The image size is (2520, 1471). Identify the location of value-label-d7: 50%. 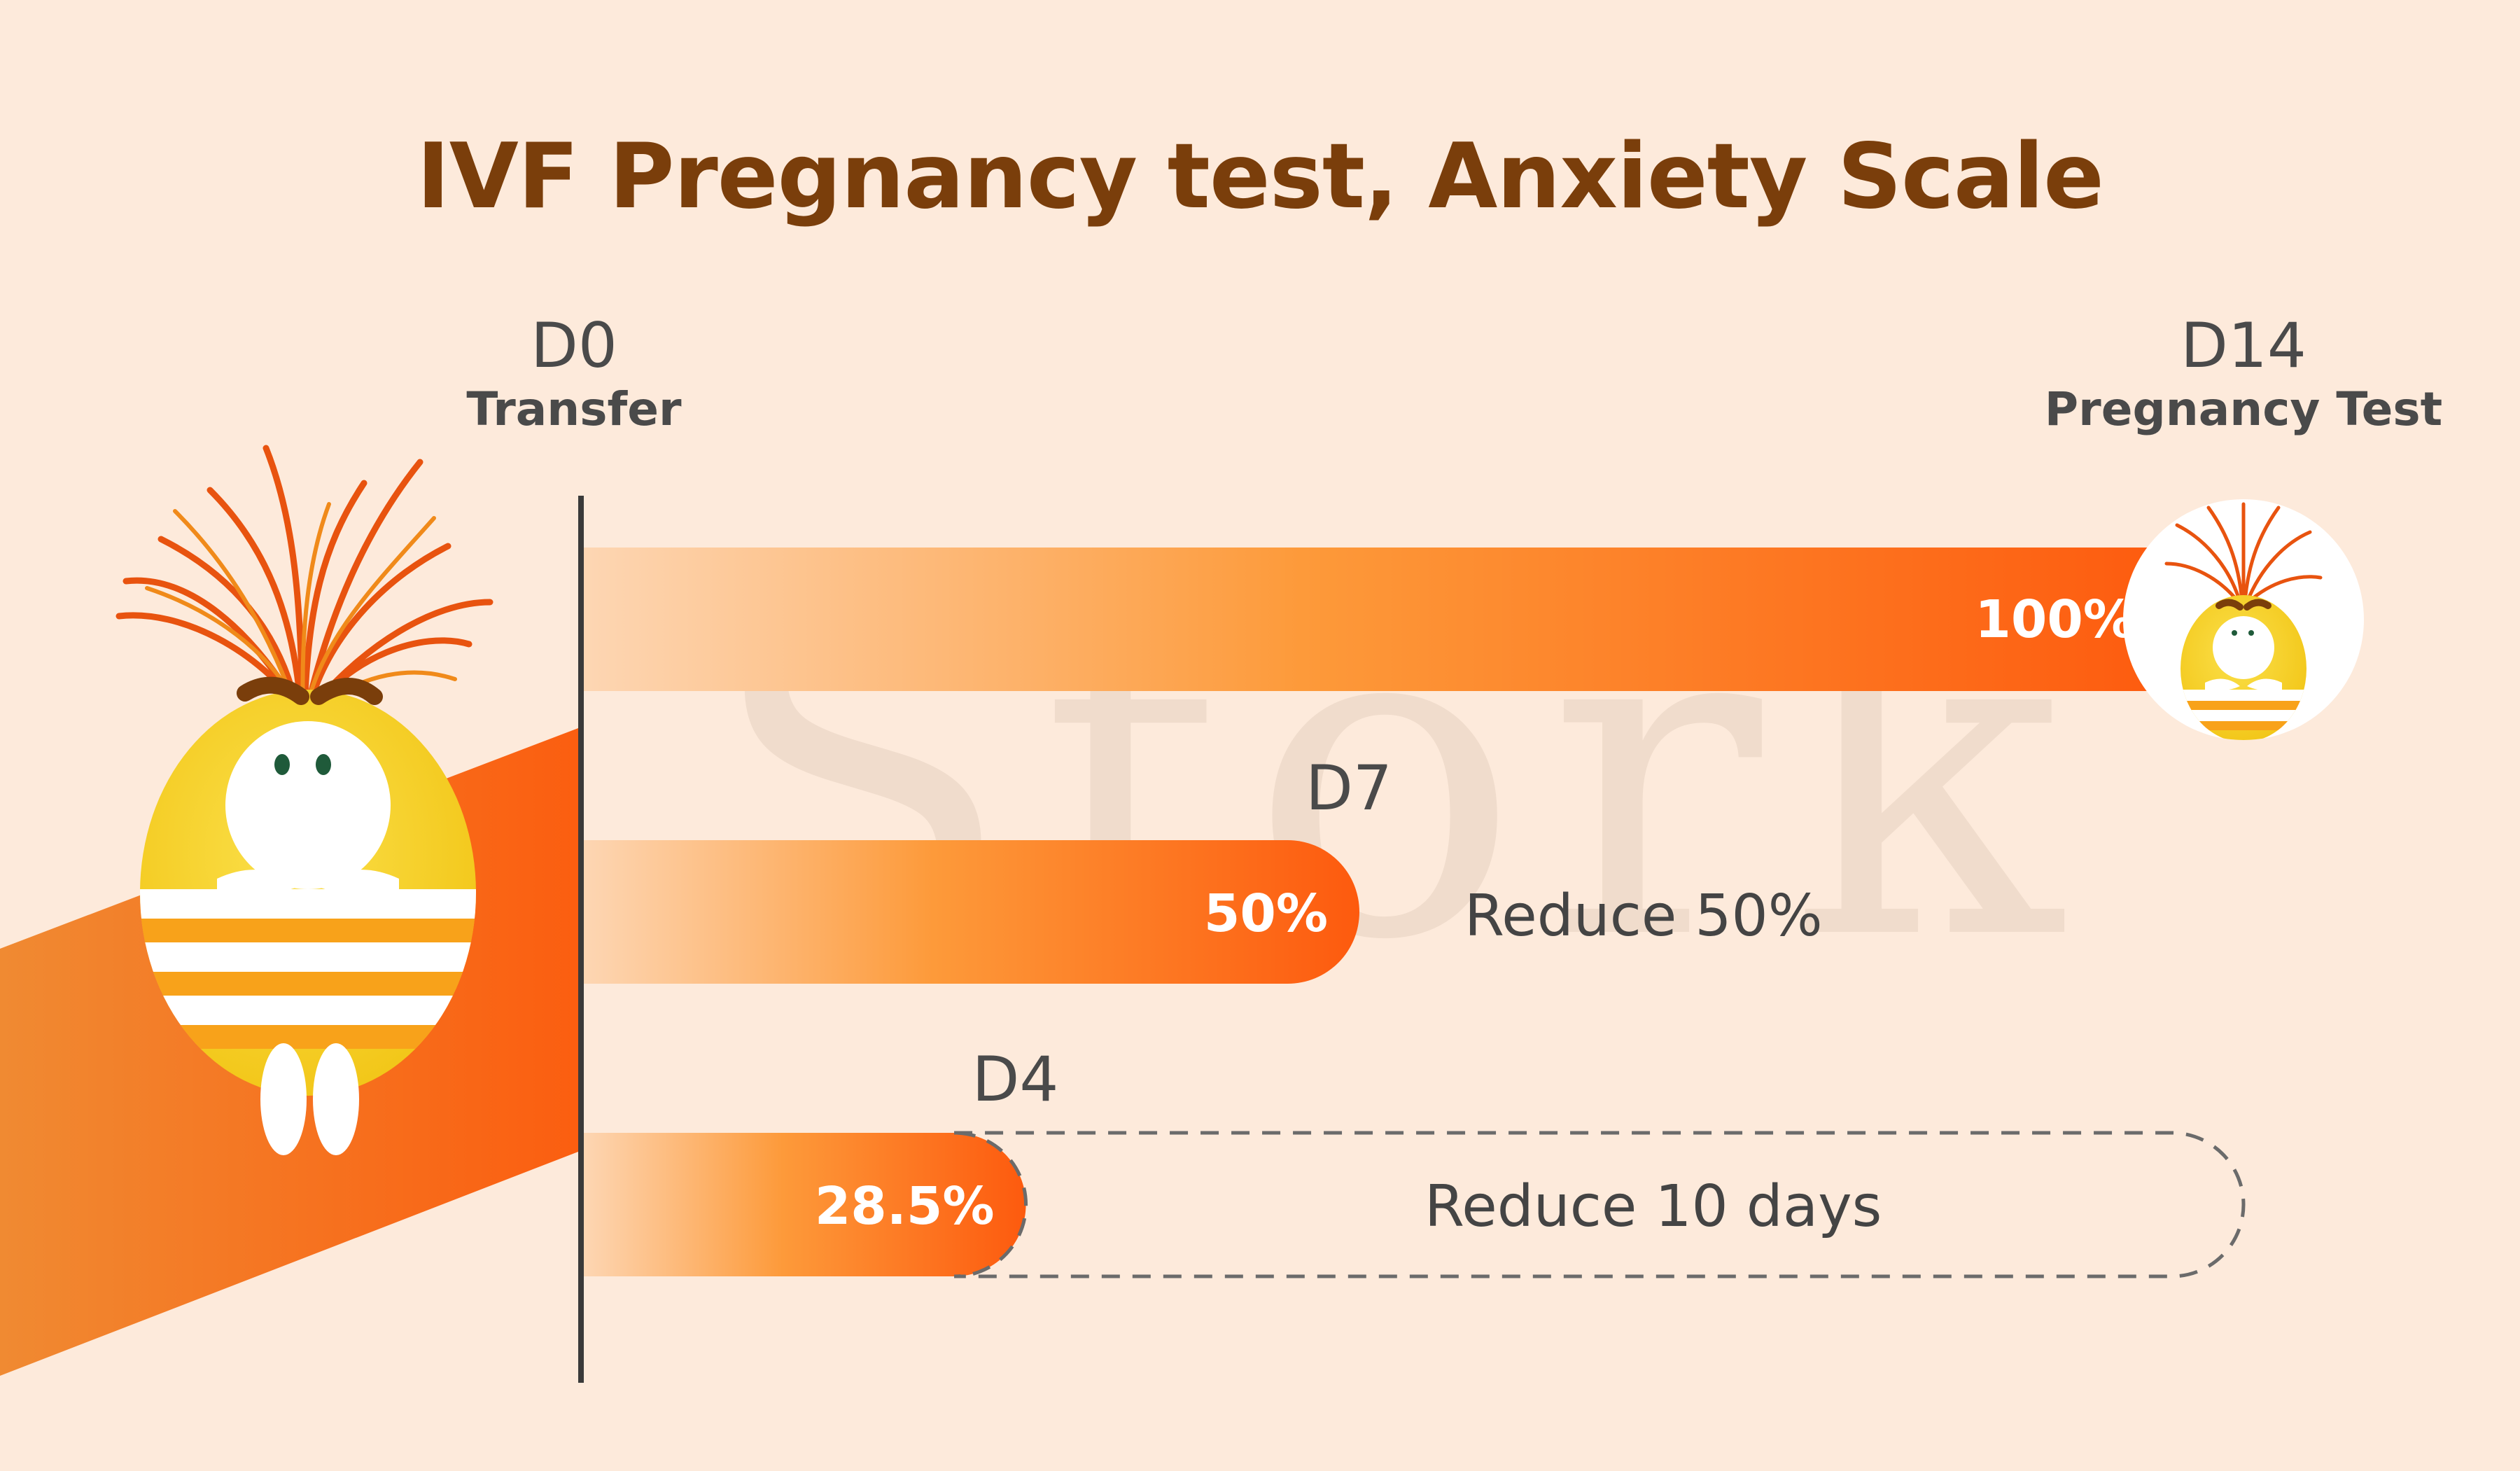
(1265, 914).